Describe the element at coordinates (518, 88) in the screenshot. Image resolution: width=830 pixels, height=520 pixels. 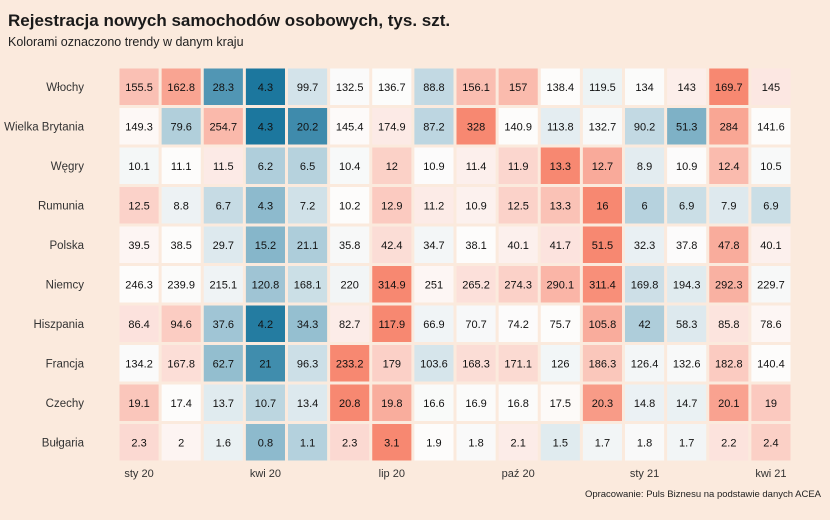
I see `cell-value-label: 157` at that location.